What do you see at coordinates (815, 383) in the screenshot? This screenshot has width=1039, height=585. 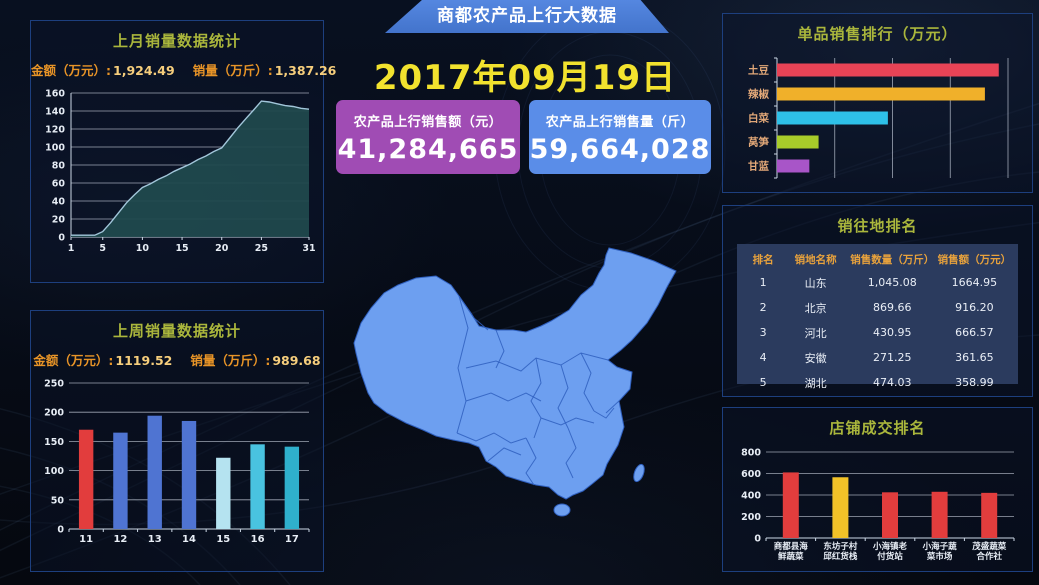 I see `table-cell: 湖北` at bounding box center [815, 383].